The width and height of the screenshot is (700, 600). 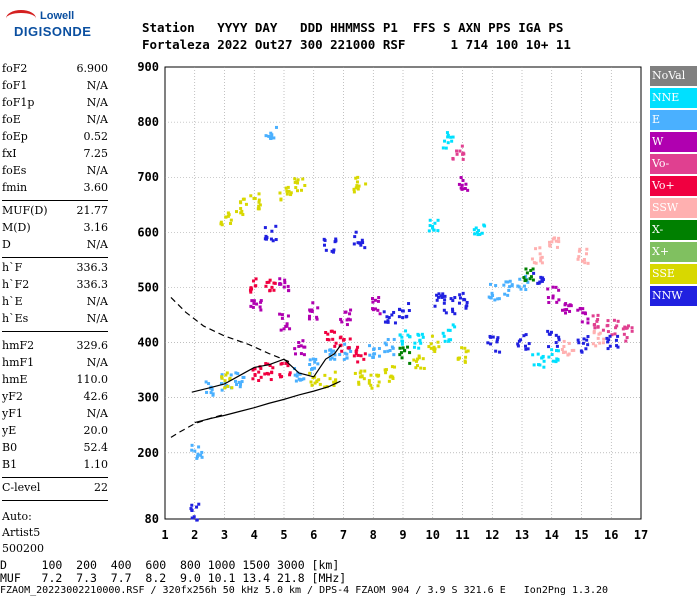 What do you see at coordinates (673, 208) in the screenshot?
I see `legend-item-ssw: SSW` at bounding box center [673, 208].